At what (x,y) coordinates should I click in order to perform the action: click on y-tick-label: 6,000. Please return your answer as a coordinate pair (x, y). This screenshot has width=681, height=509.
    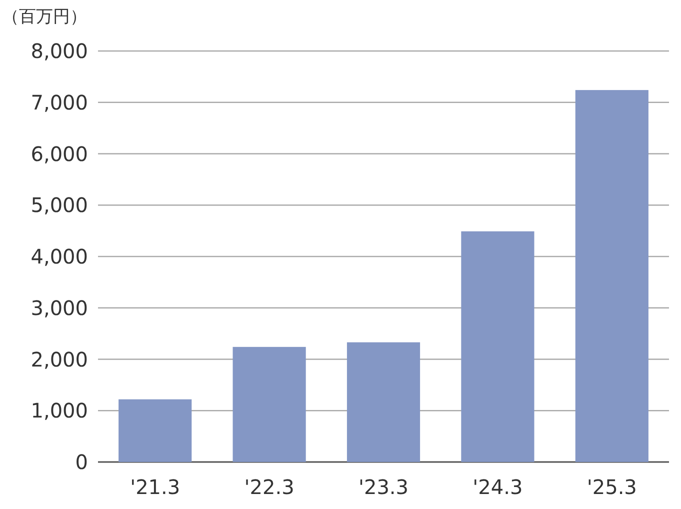
    Looking at the image, I should click on (59, 154).